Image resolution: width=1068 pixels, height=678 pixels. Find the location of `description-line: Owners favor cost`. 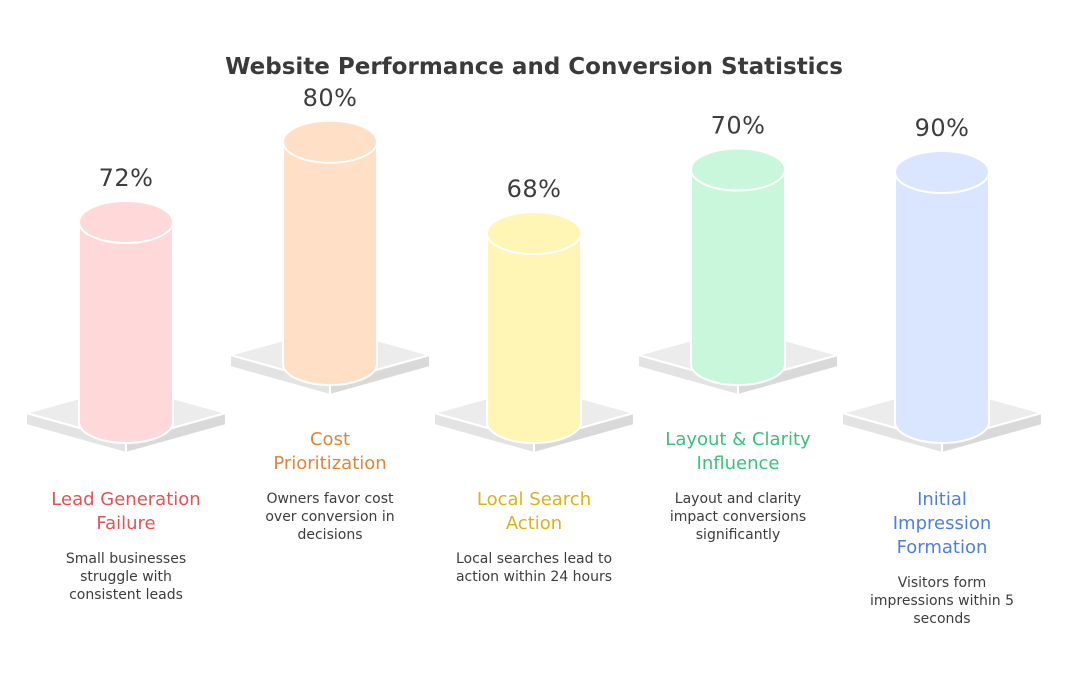

description-line: Owners favor cost is located at coordinates (330, 499).